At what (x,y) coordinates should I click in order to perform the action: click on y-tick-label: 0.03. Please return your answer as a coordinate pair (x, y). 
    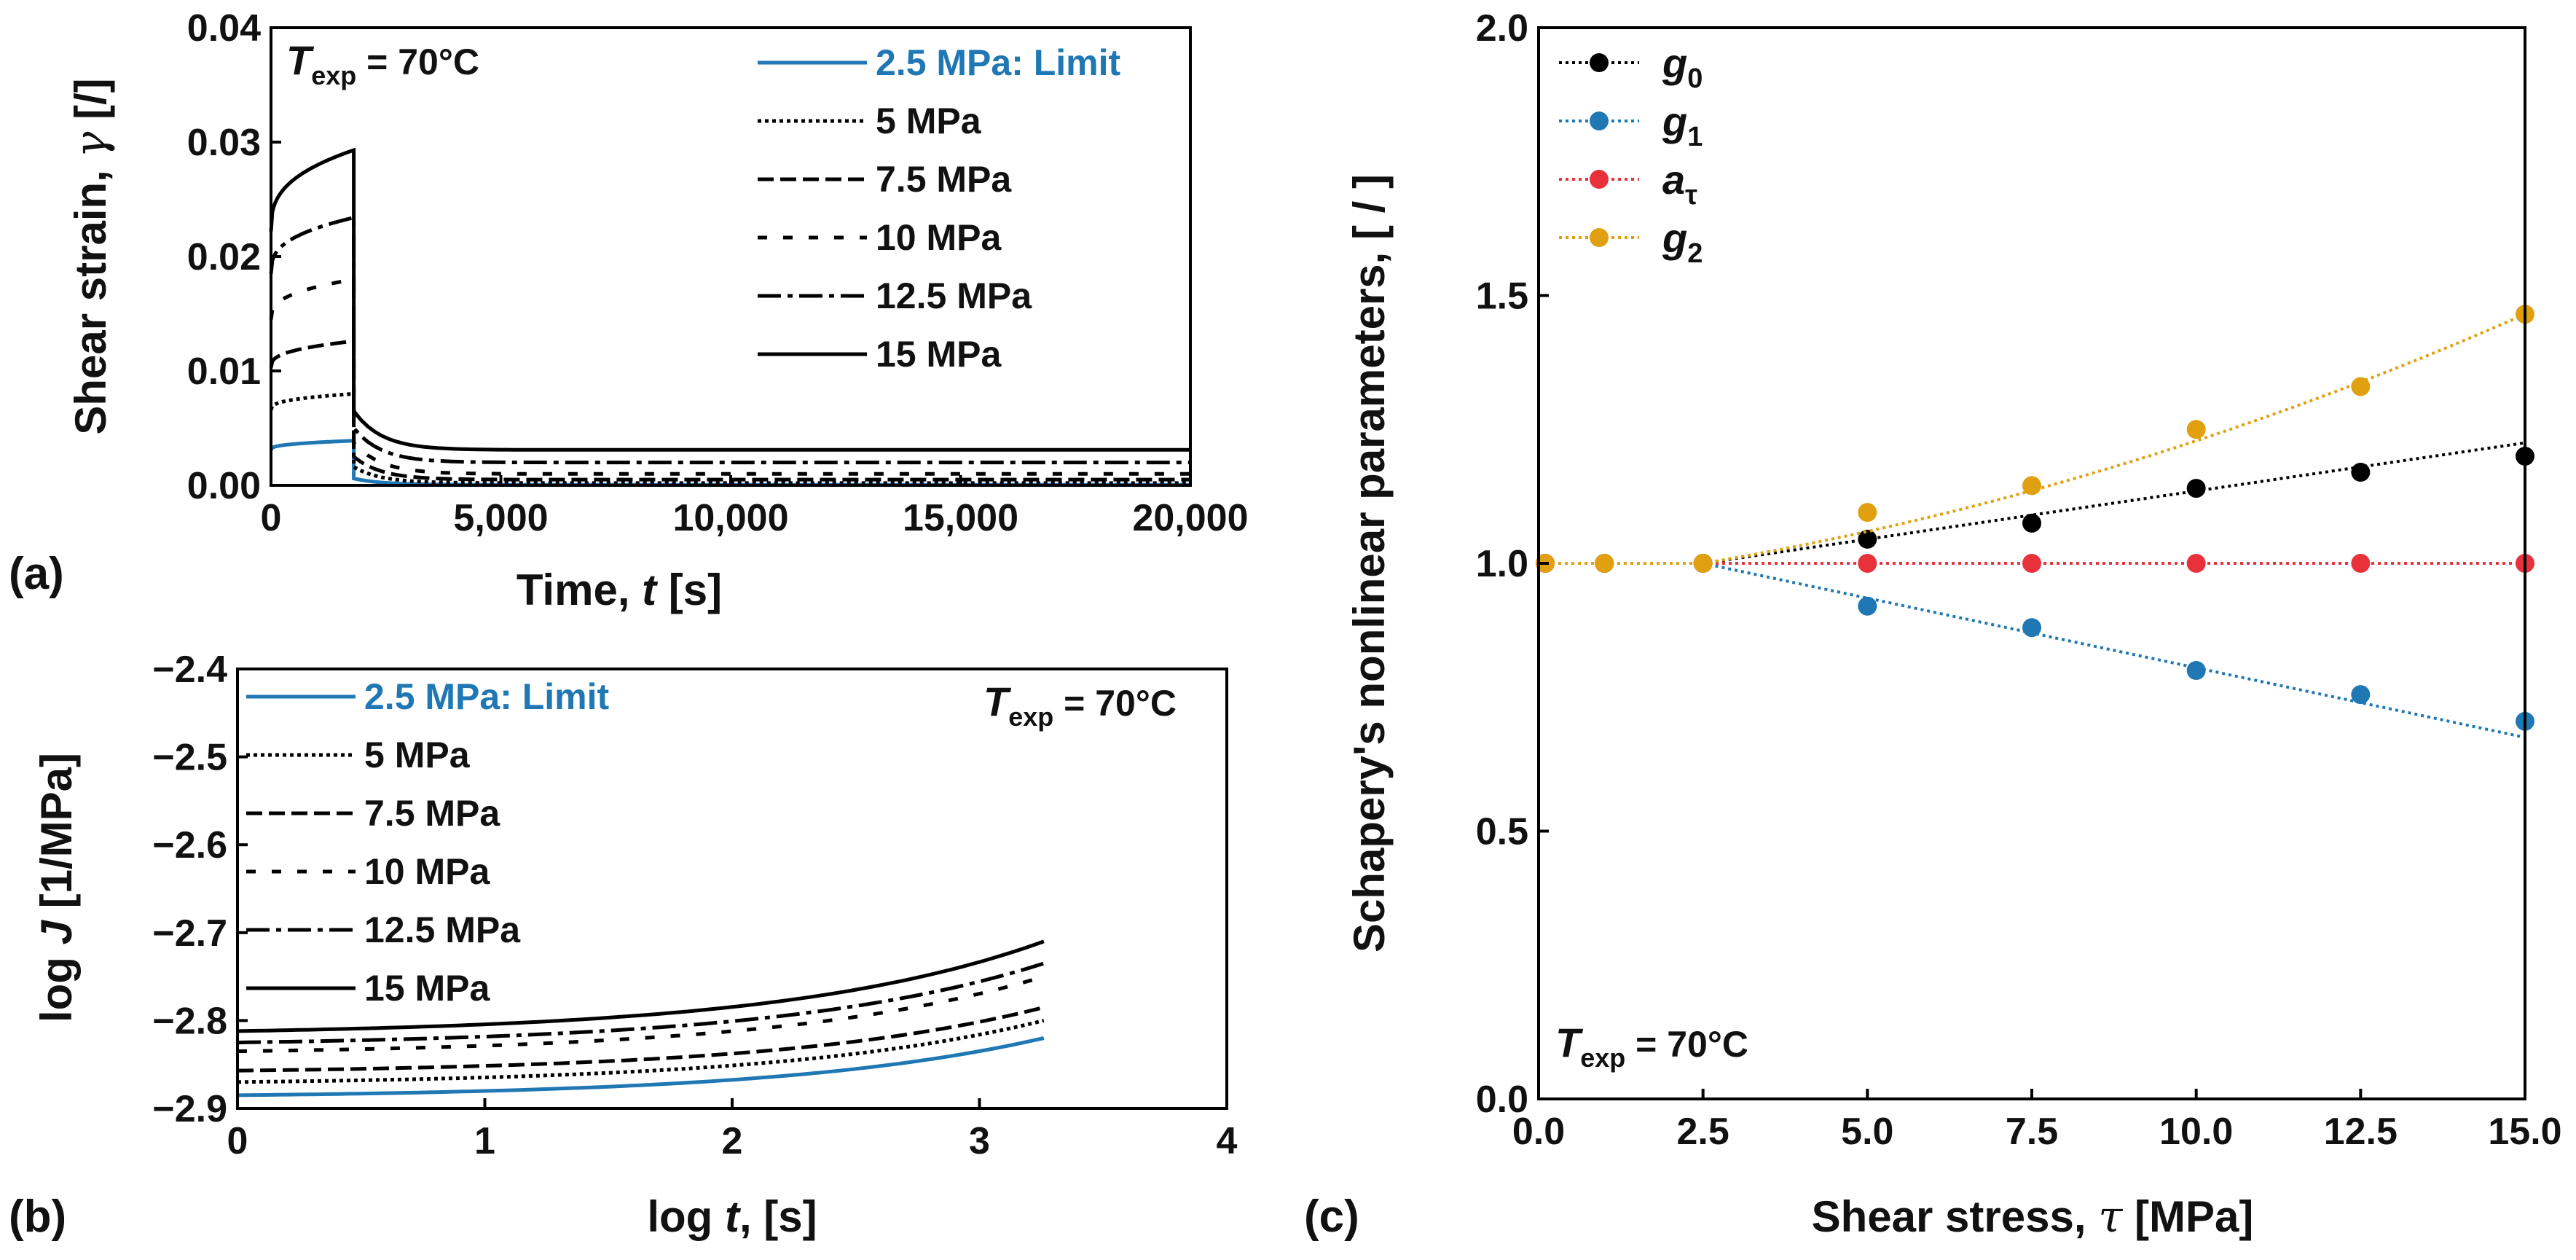
    Looking at the image, I should click on (224, 143).